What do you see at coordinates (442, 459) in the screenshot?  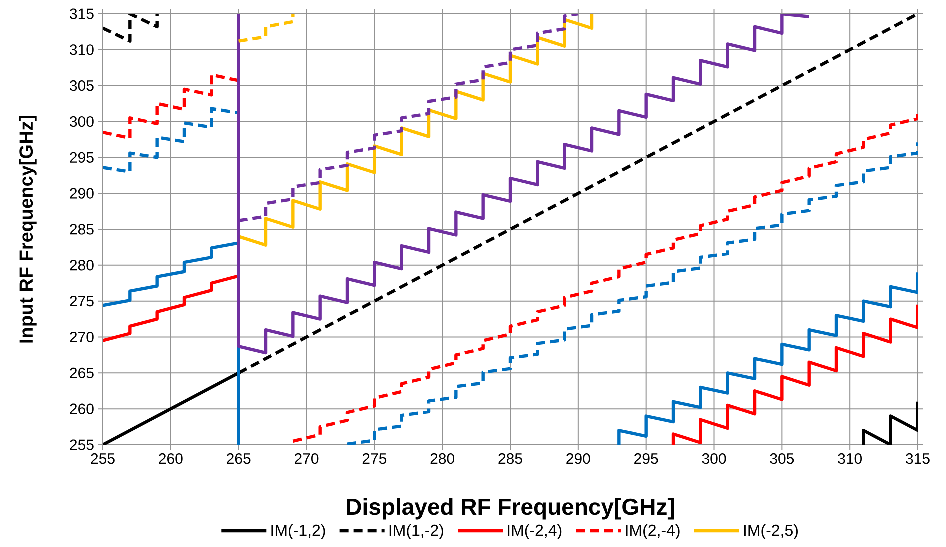 I see `x-tick-label: 280` at bounding box center [442, 459].